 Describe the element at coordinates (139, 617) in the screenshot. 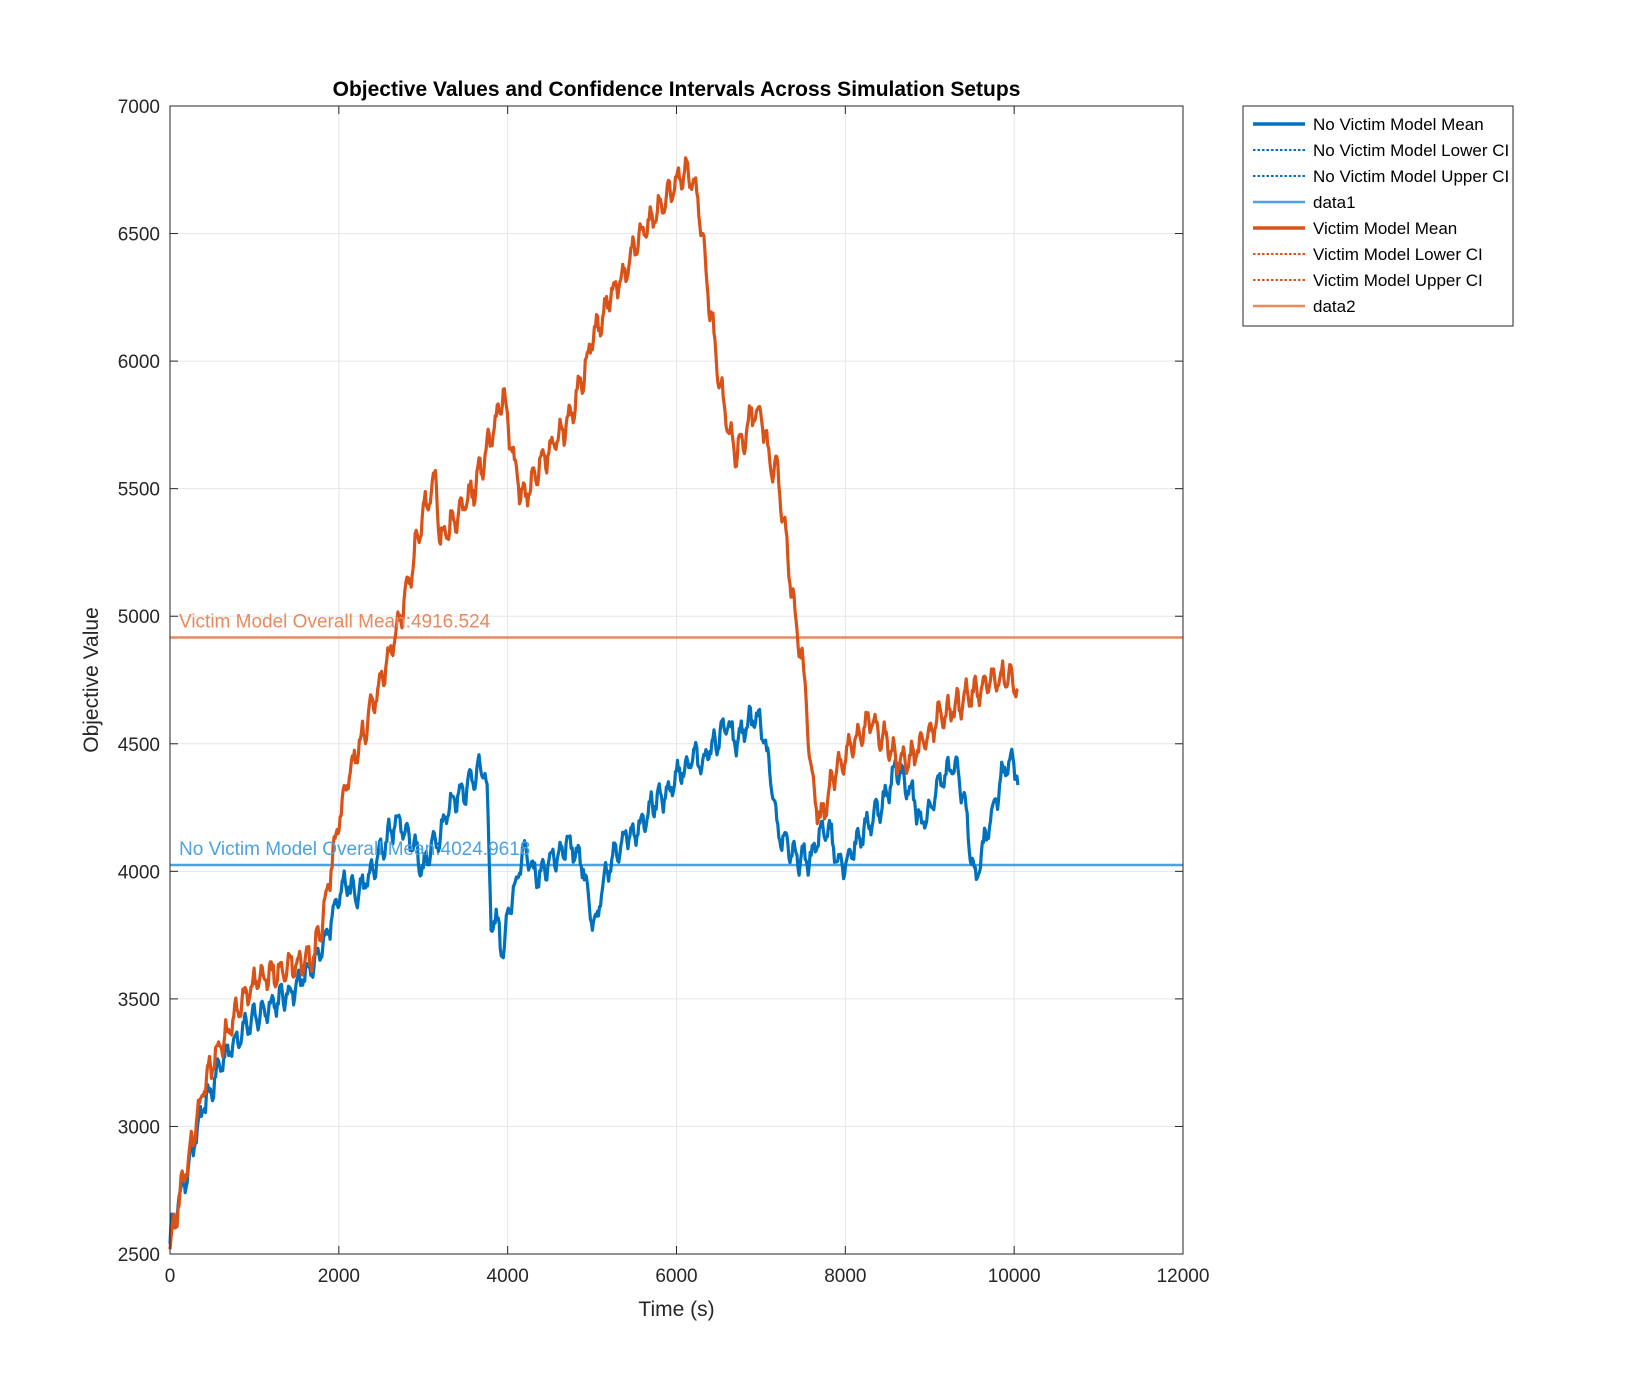

I see `y-tick-label: 5000` at that location.